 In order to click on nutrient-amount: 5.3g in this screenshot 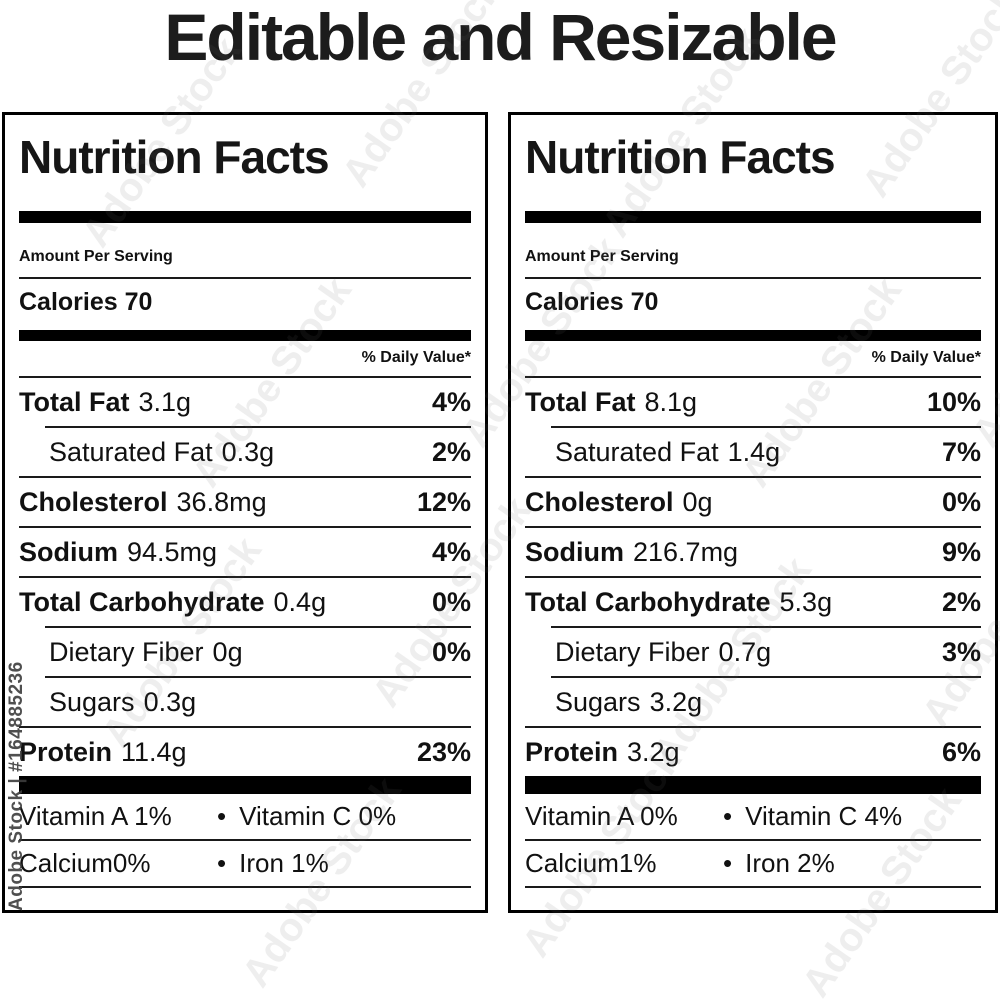, I will do `click(806, 601)`.